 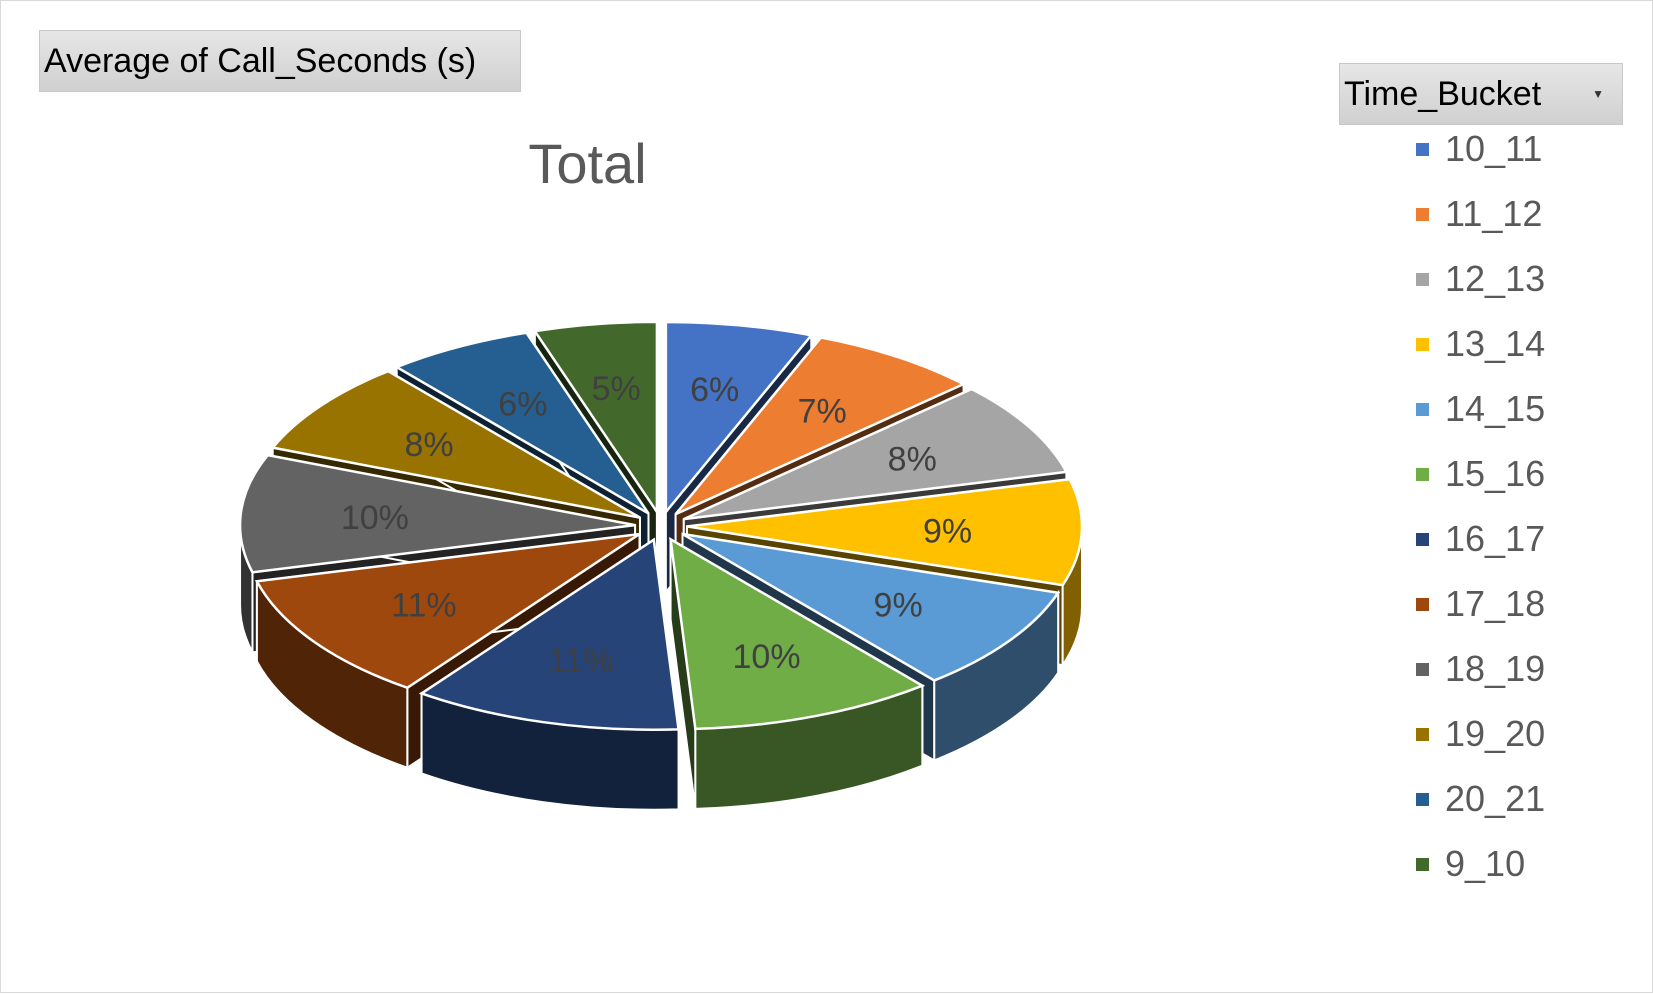 I want to click on legend-label: 11_12, so click(x=1494, y=213).